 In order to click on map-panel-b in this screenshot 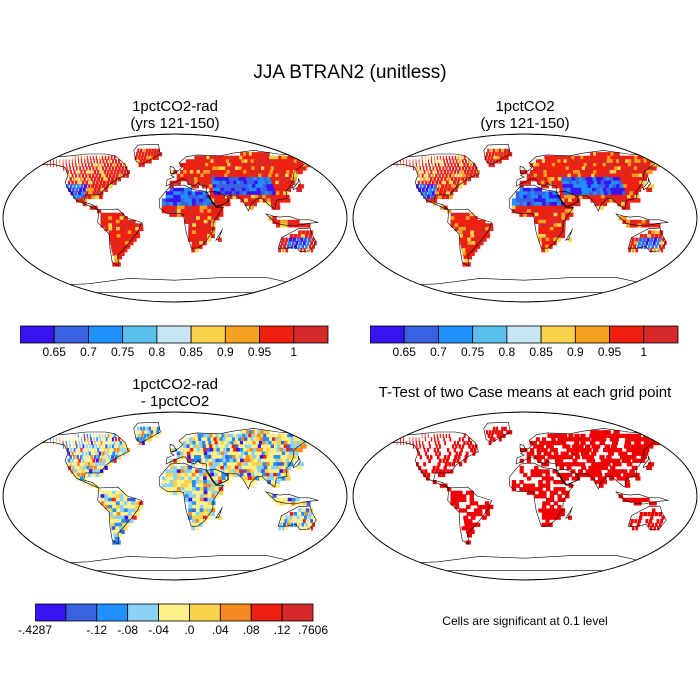, I will do `click(525, 218)`.